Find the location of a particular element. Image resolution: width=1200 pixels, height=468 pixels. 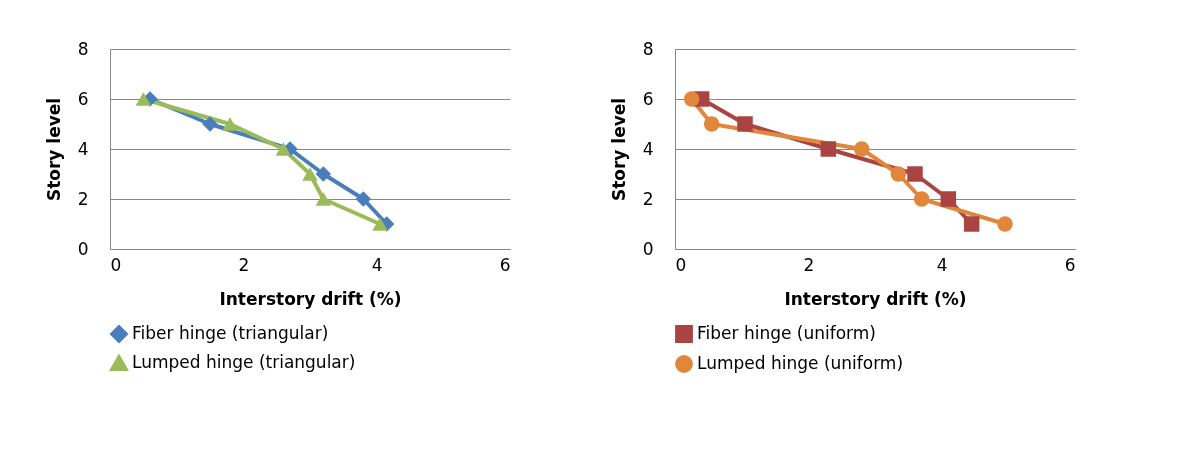

legend-label: Lumped hinge (triangular) is located at coordinates (244, 362).